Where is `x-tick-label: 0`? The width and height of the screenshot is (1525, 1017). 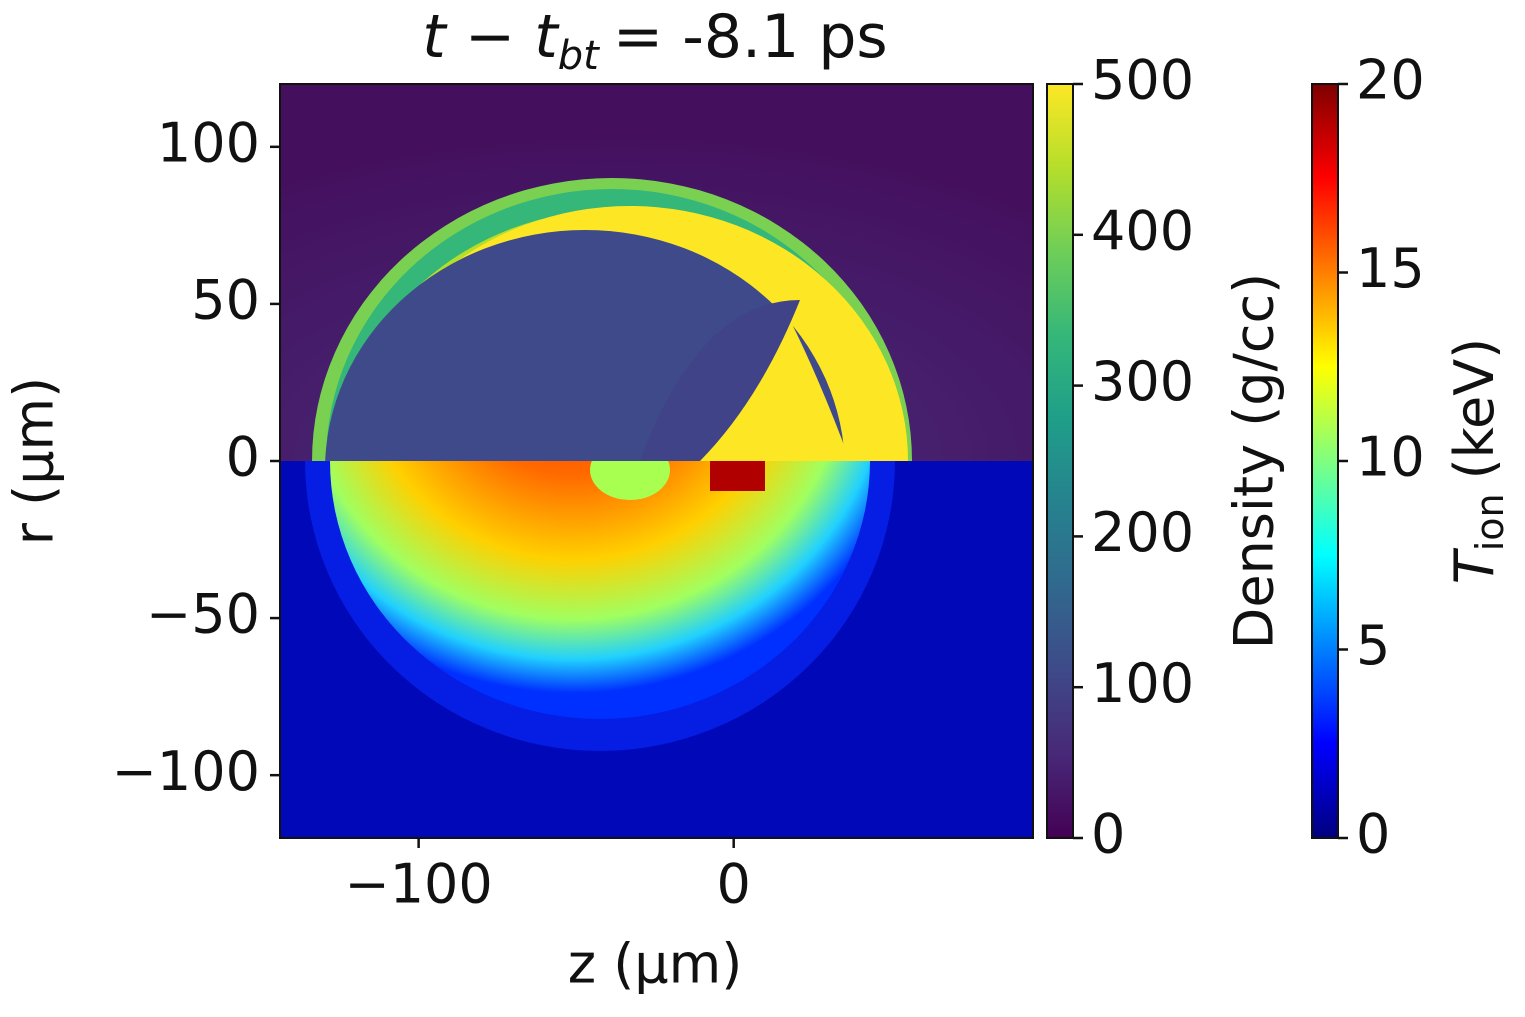
x-tick-label: 0 is located at coordinates (734, 884).